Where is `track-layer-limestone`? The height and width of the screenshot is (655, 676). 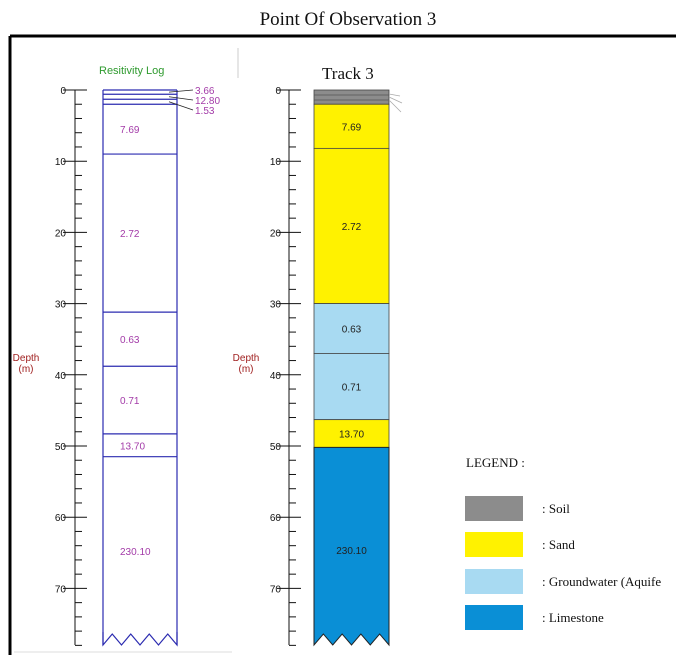
track-layer-limestone is located at coordinates (351, 546).